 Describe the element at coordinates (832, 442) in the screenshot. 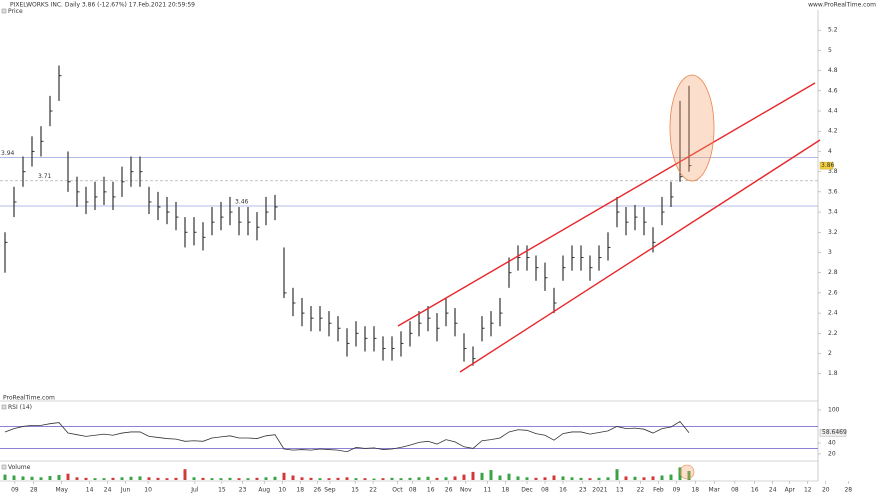

I see `y-tick-label: 40` at that location.